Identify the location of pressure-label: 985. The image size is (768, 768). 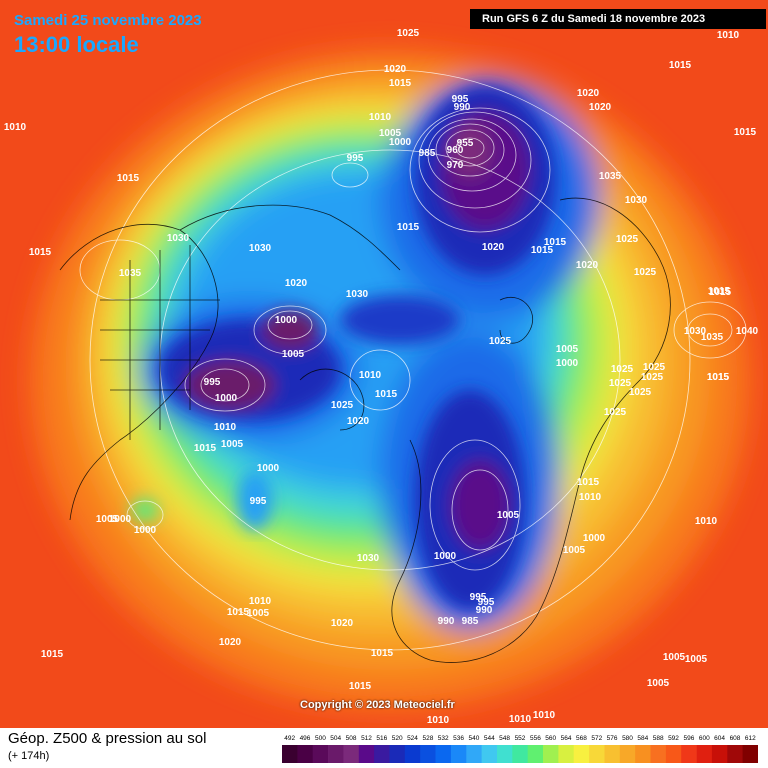
(427, 153).